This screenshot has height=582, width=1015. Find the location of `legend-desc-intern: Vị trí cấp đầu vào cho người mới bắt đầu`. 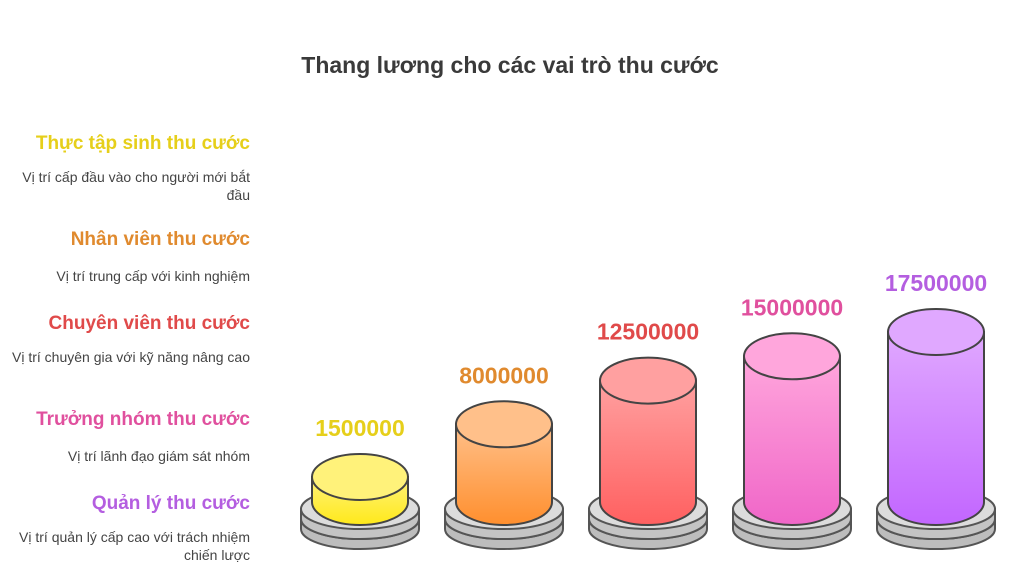

legend-desc-intern: Vị trí cấp đầu vào cho người mới bắt đầu is located at coordinates (136, 186).